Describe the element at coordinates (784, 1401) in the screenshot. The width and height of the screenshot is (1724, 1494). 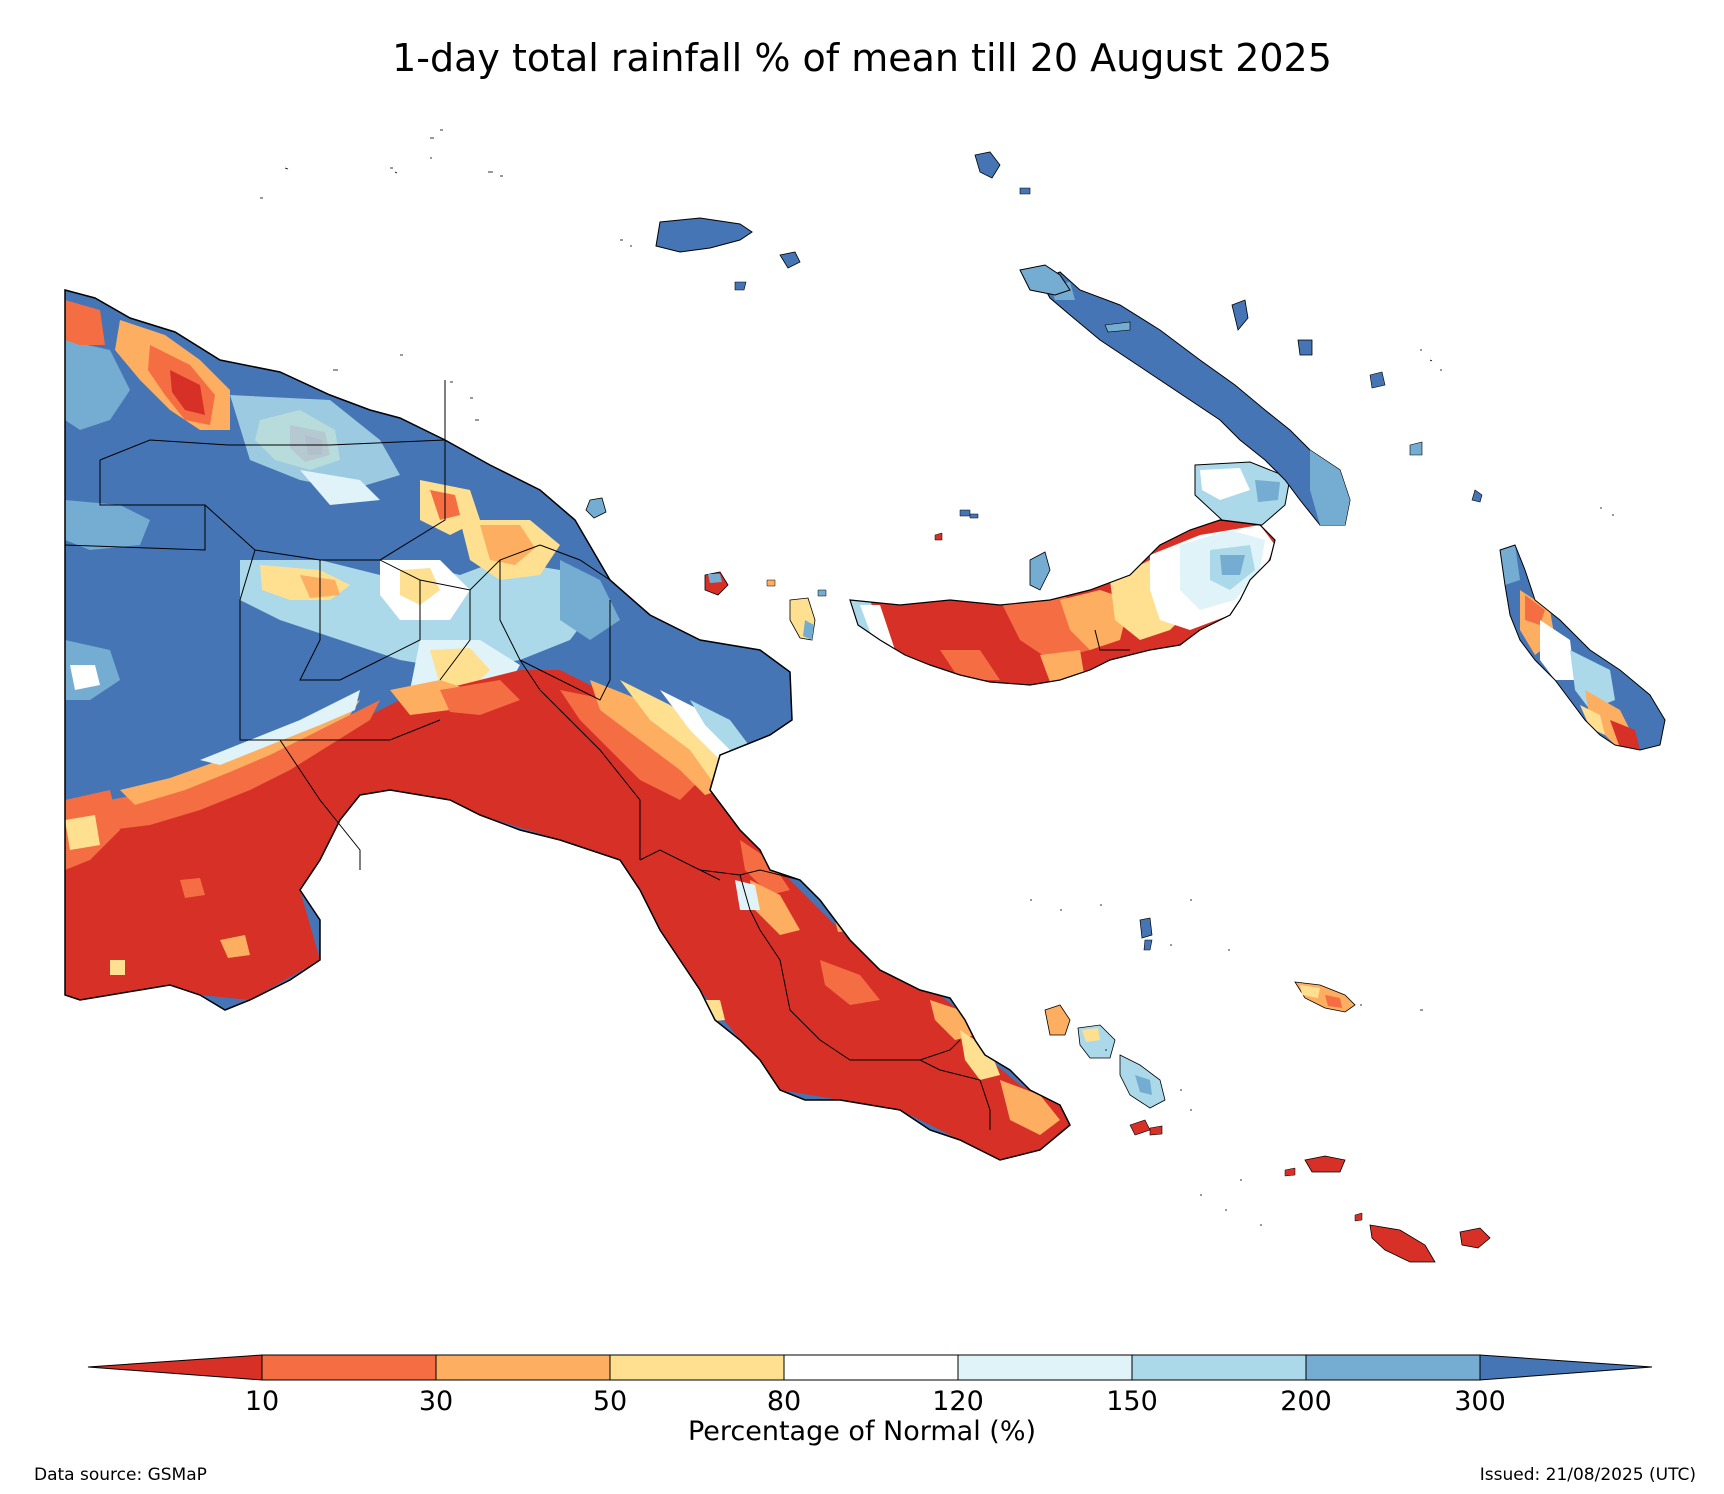
I see `colorbar-tick-label: 80` at that location.